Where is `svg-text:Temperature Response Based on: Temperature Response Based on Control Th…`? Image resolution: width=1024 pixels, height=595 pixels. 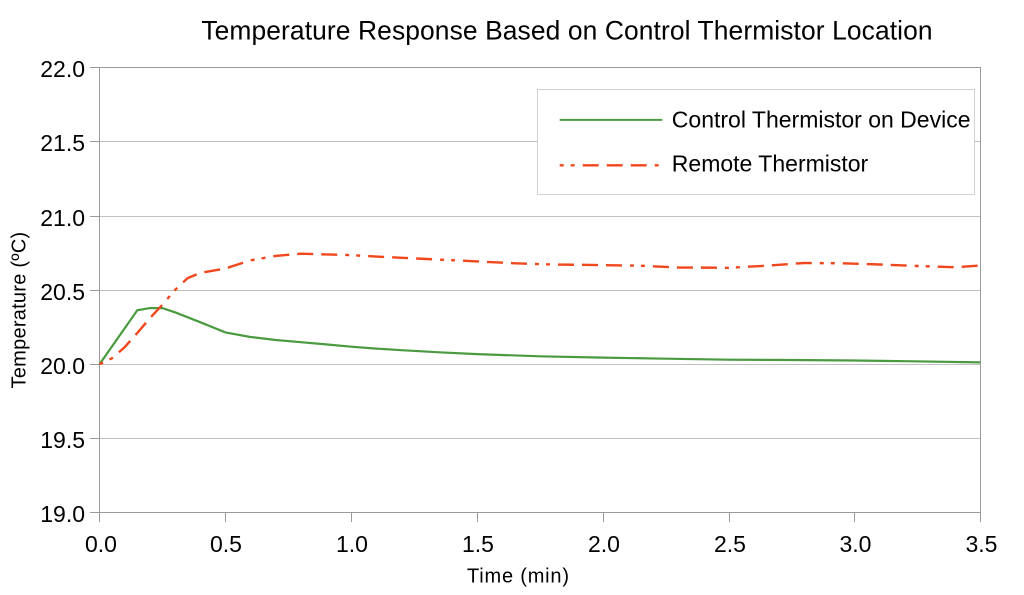
svg-text:Temperature Response Based on: Temperature Response Based on Control Th… is located at coordinates (566, 31).